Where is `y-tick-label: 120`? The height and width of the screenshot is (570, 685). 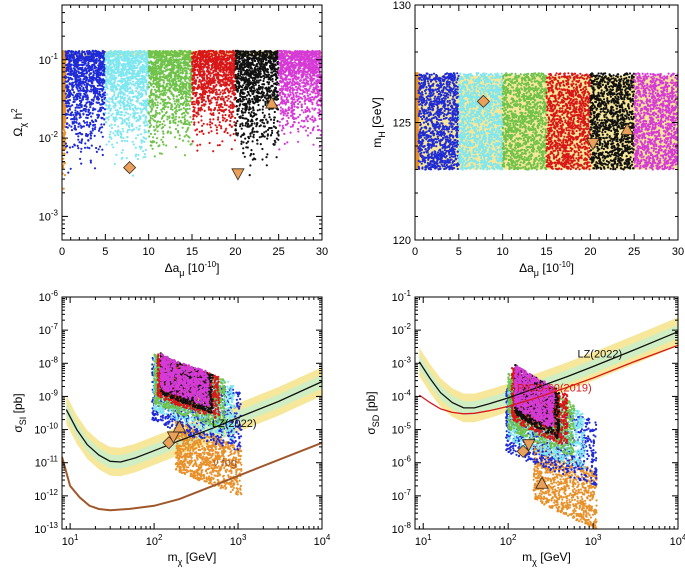
y-tick-label: 120 is located at coordinates (402, 241).